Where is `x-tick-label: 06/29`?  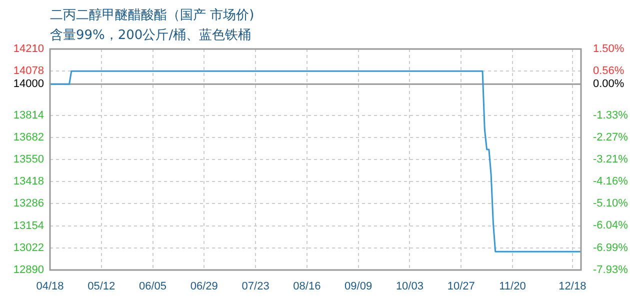 x-tick-label: 06/29 is located at coordinates (204, 286).